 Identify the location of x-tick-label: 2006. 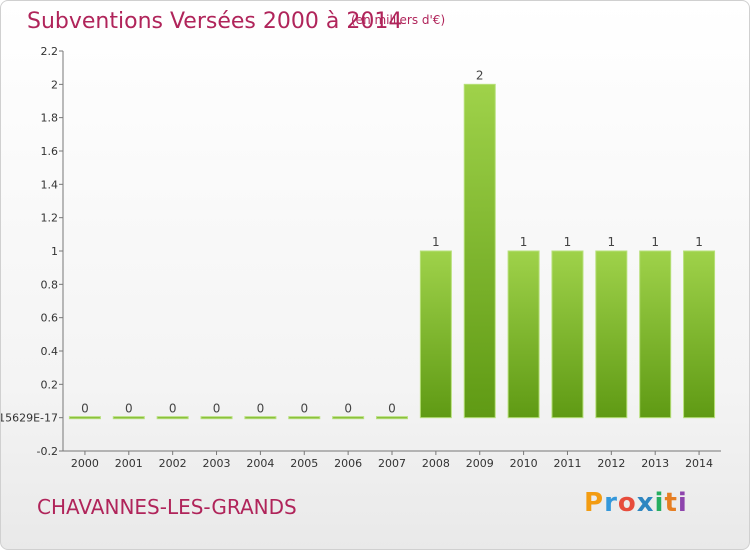
(348, 463).